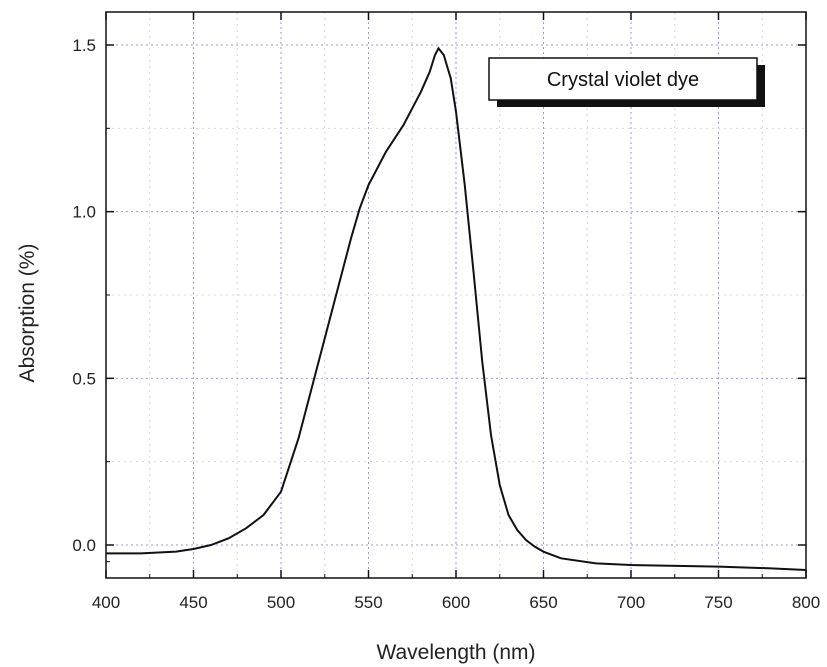  I want to click on y-tick-label: 1.0, so click(84, 212).